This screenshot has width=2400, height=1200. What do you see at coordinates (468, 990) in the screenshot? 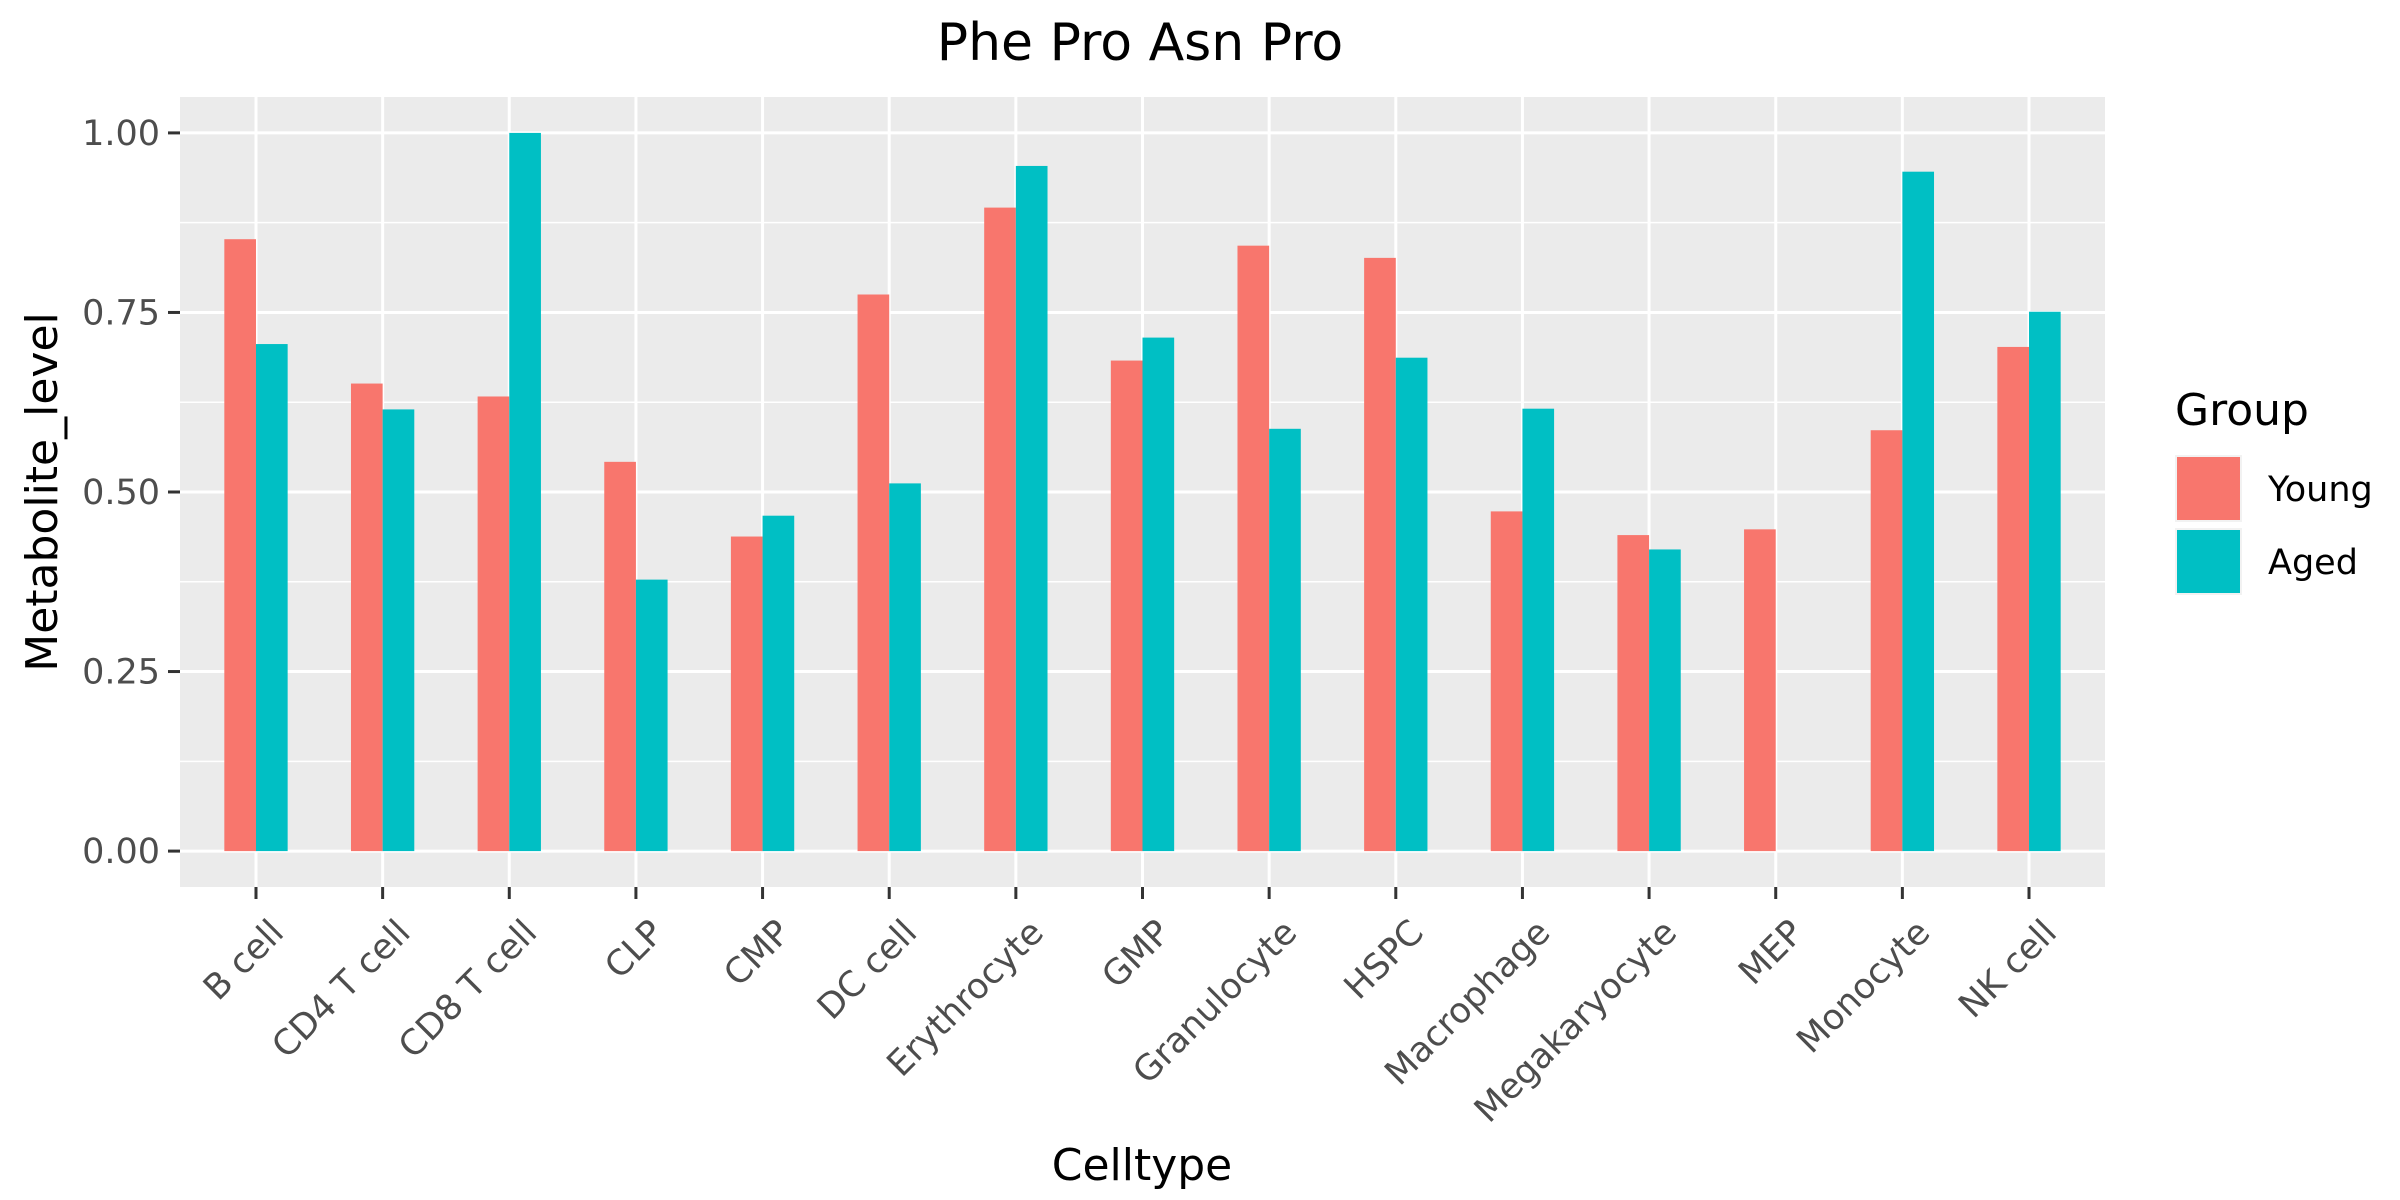
I see `x-tick-label: CD8 T cell` at bounding box center [468, 990].